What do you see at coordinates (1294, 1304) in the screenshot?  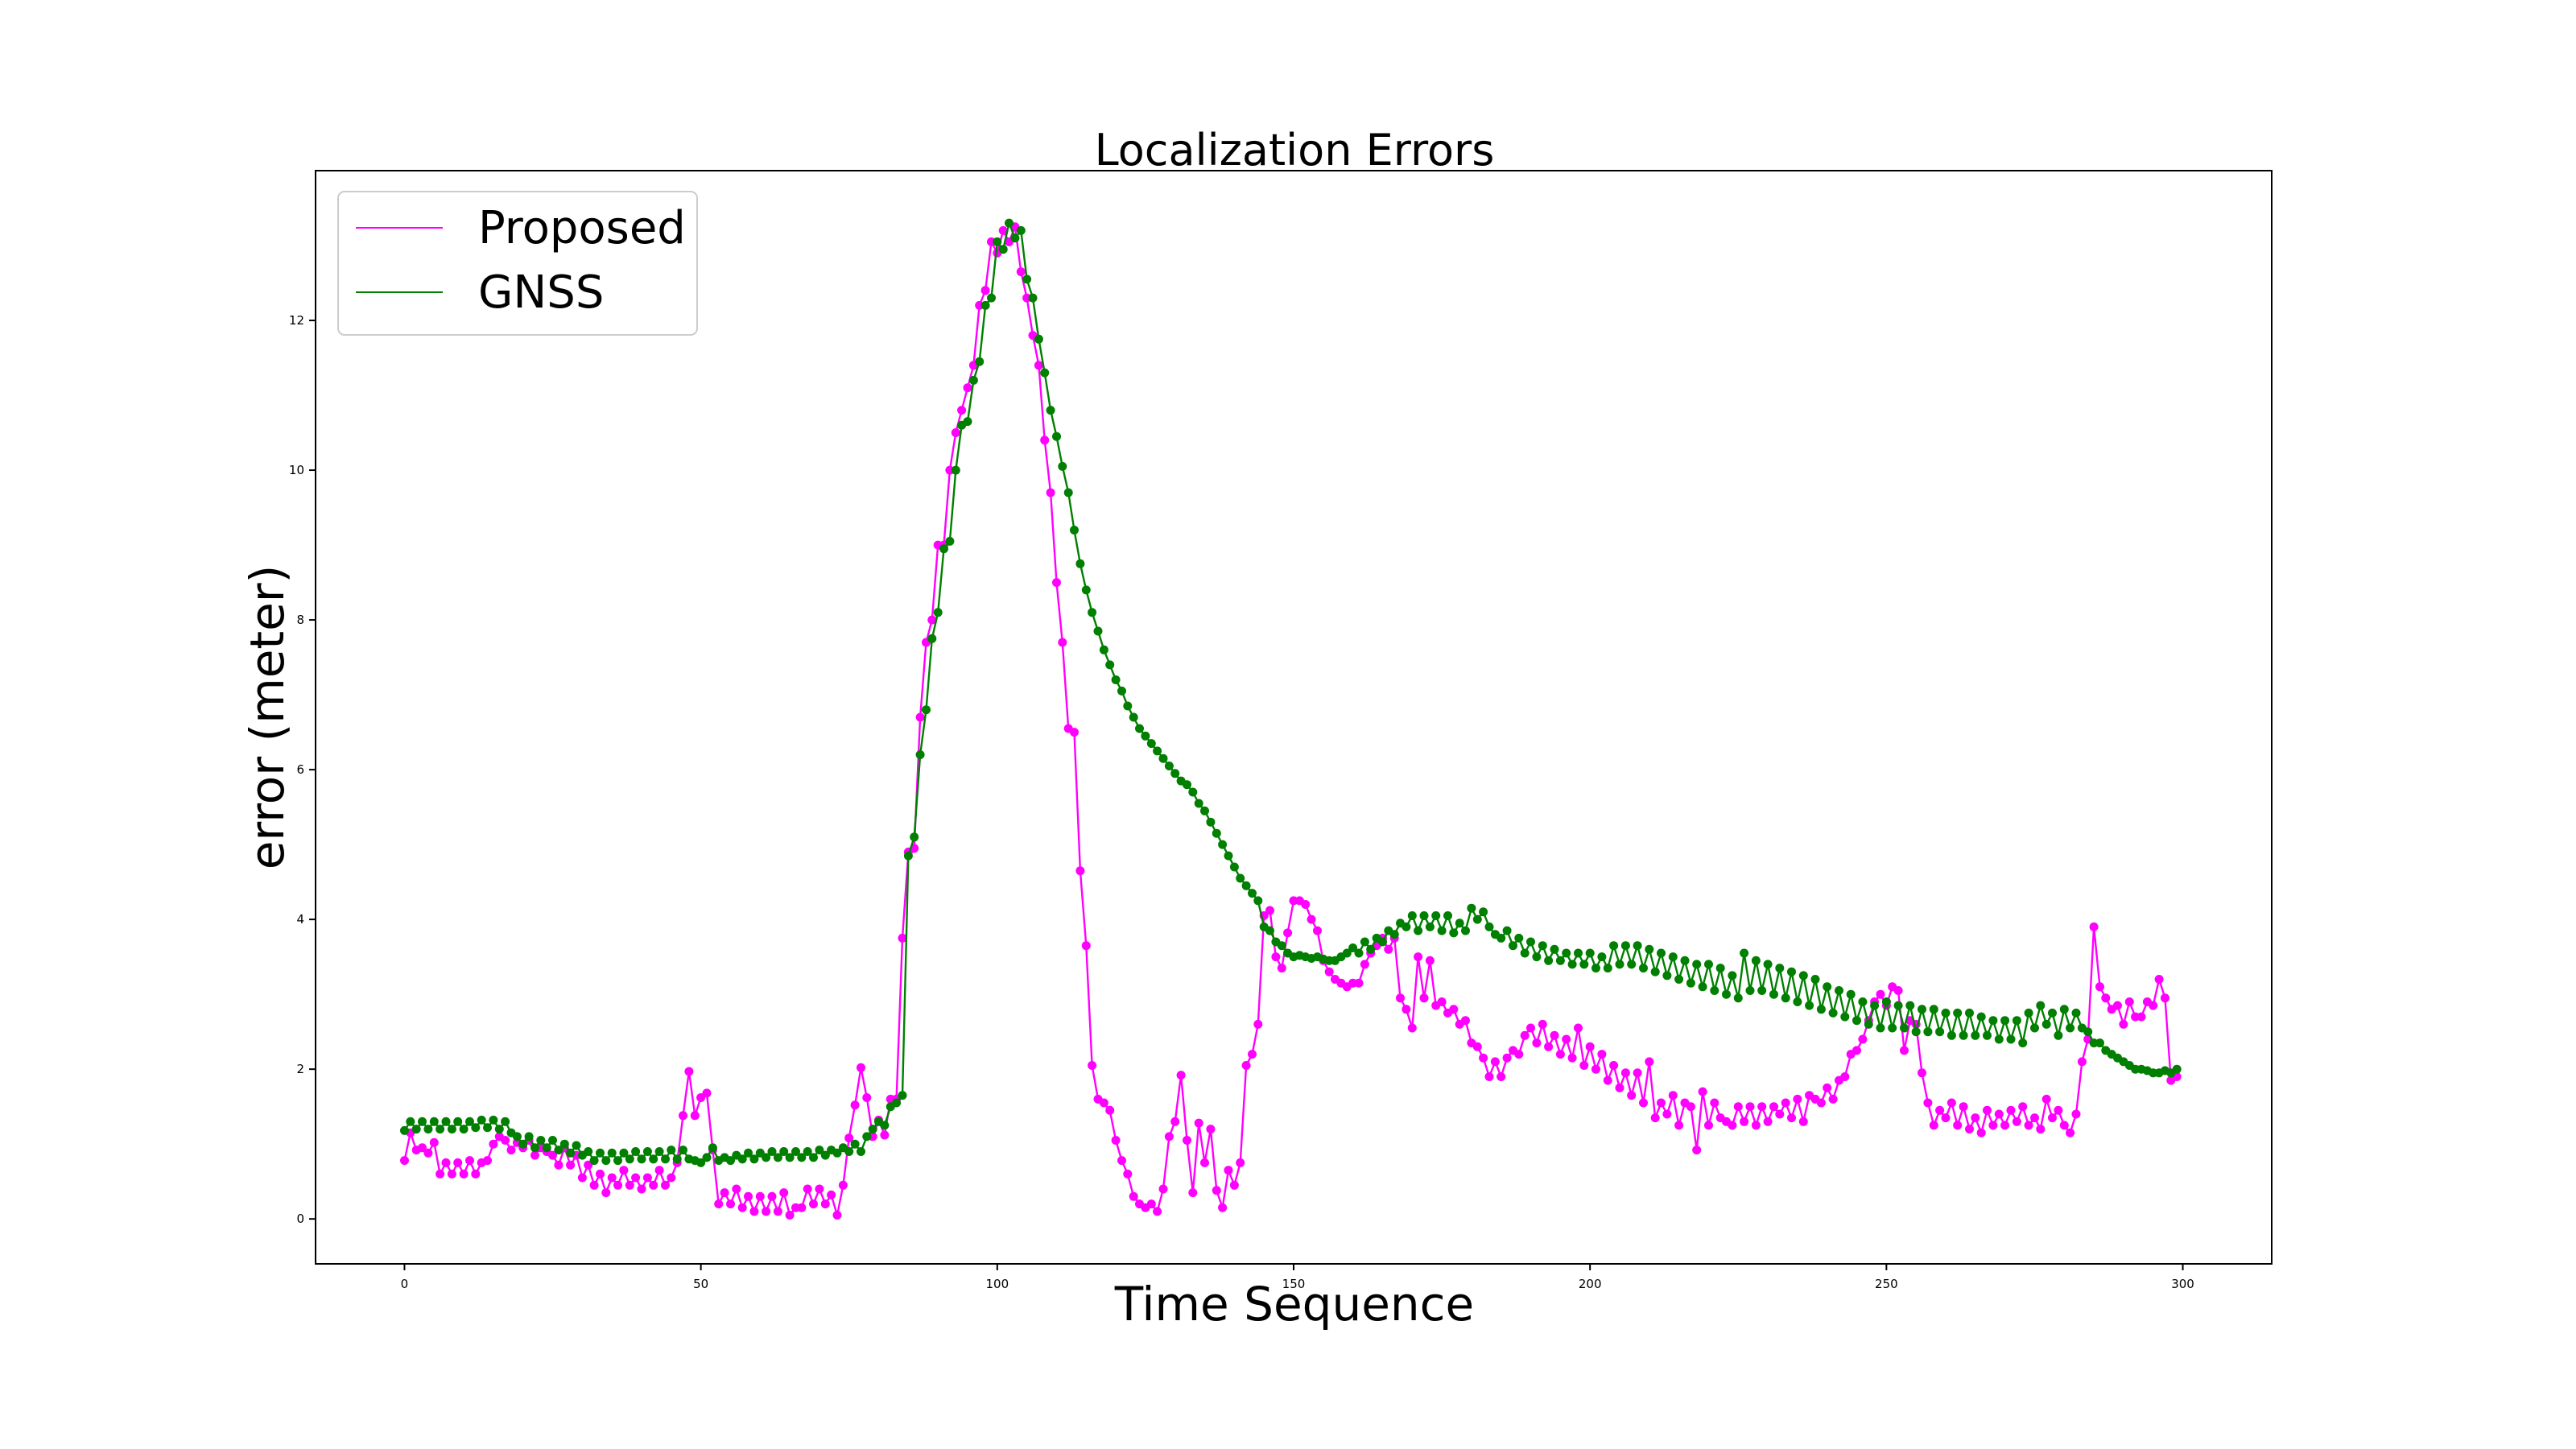 I see `x-axis-label: Time Sequence` at bounding box center [1294, 1304].